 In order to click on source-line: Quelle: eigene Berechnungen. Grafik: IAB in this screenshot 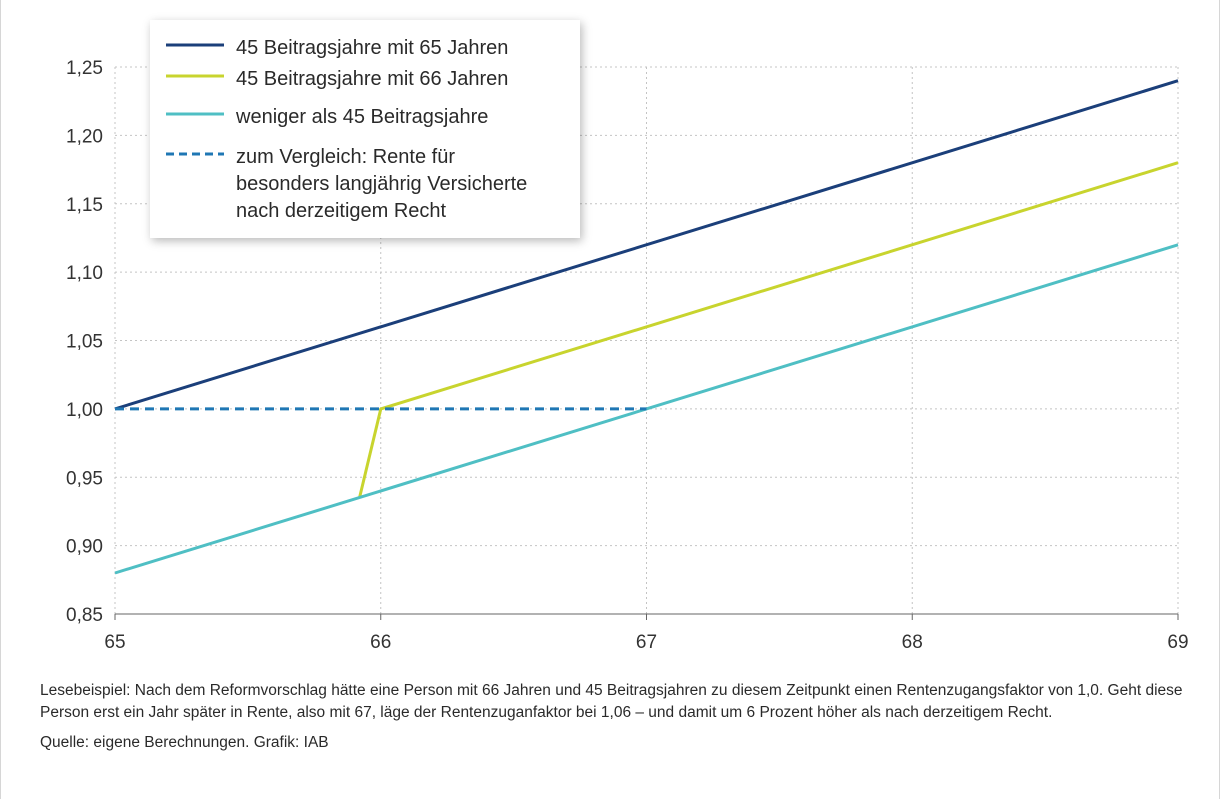, I will do `click(184, 742)`.